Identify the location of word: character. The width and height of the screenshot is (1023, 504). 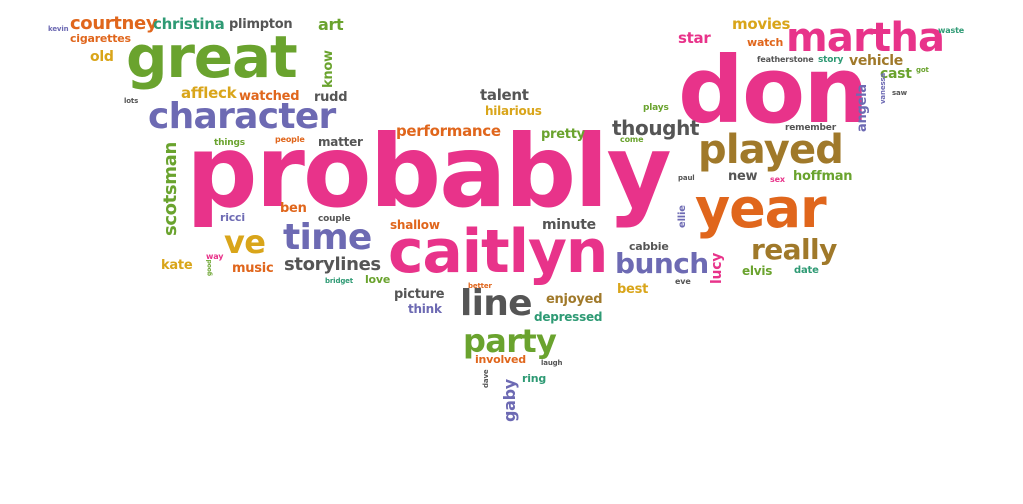
(242, 116).